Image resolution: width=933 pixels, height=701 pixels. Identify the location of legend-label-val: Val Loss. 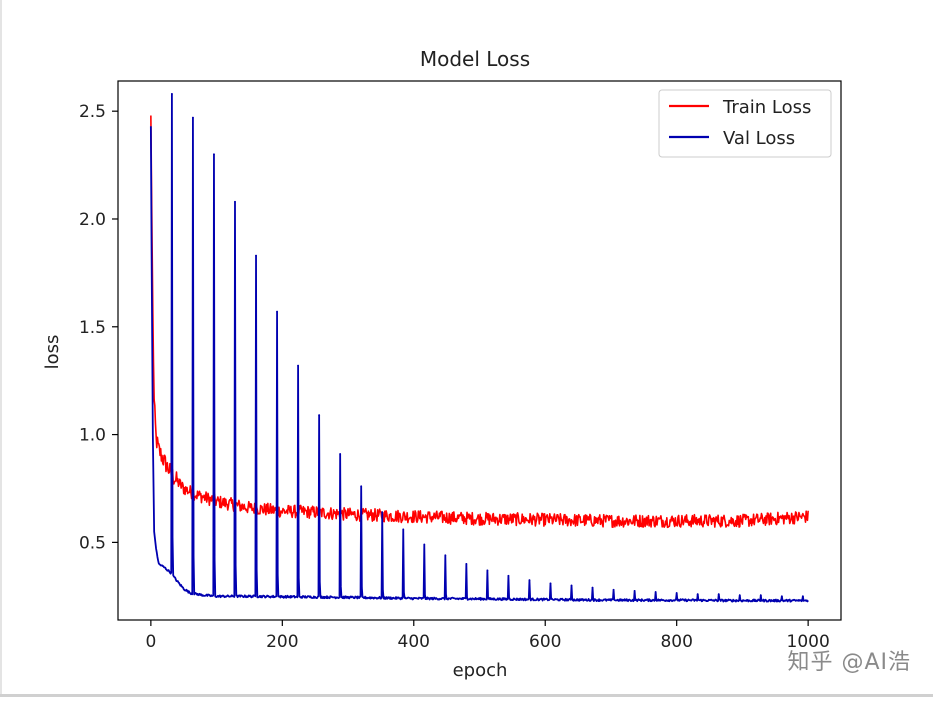
(759, 138).